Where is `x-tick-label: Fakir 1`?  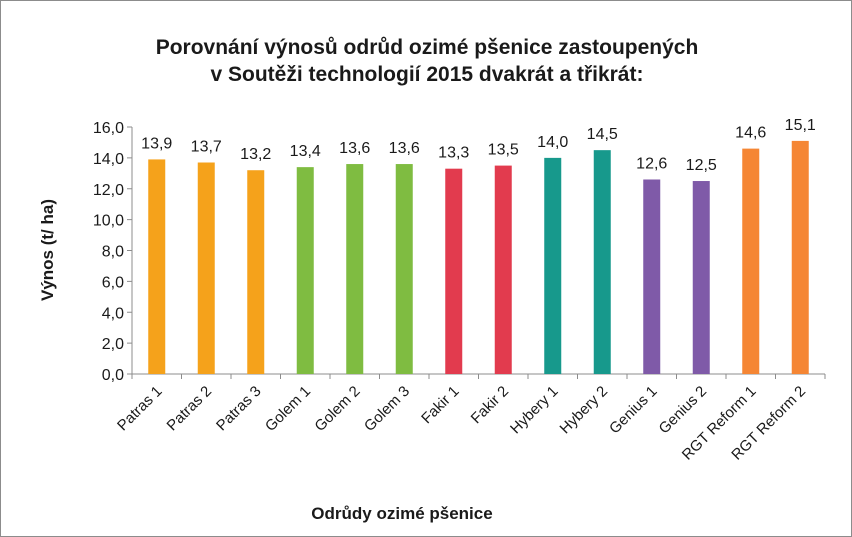 x-tick-label: Fakir 1 is located at coordinates (440, 405).